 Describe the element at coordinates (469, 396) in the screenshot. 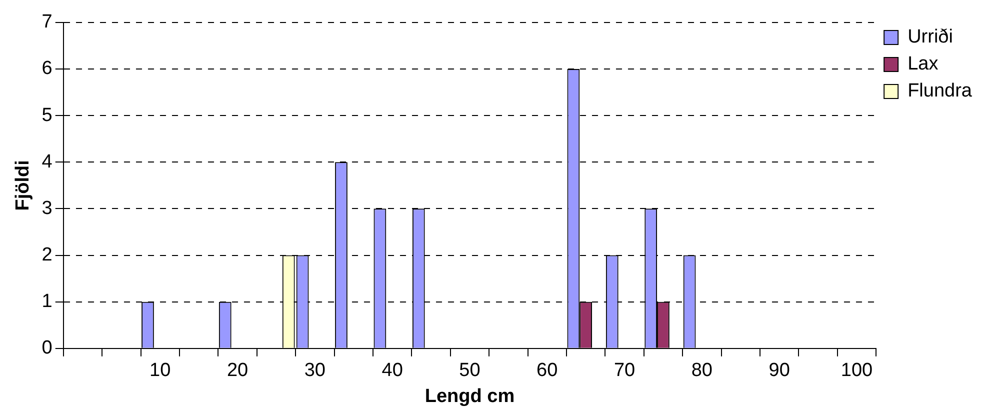

I see `x-axis-title: Lengd cm` at that location.